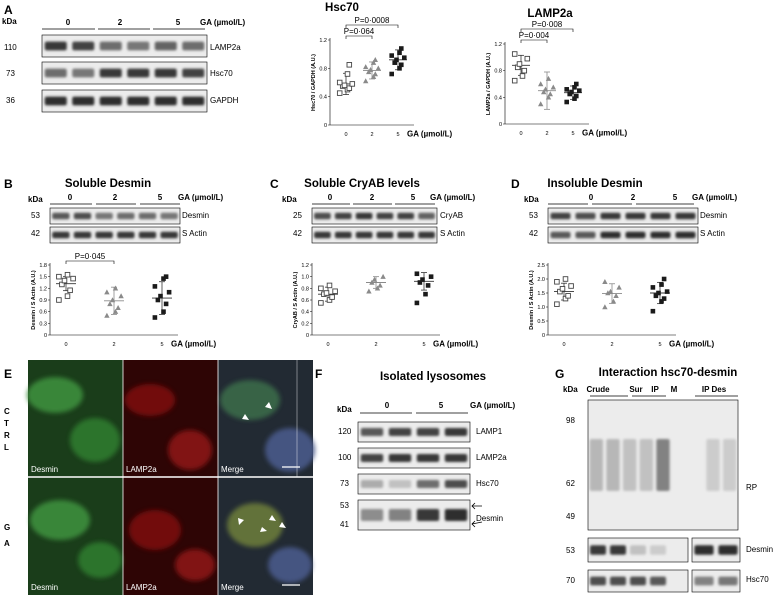  I want to click on ga-lane-label: 5, so click(178, 22).